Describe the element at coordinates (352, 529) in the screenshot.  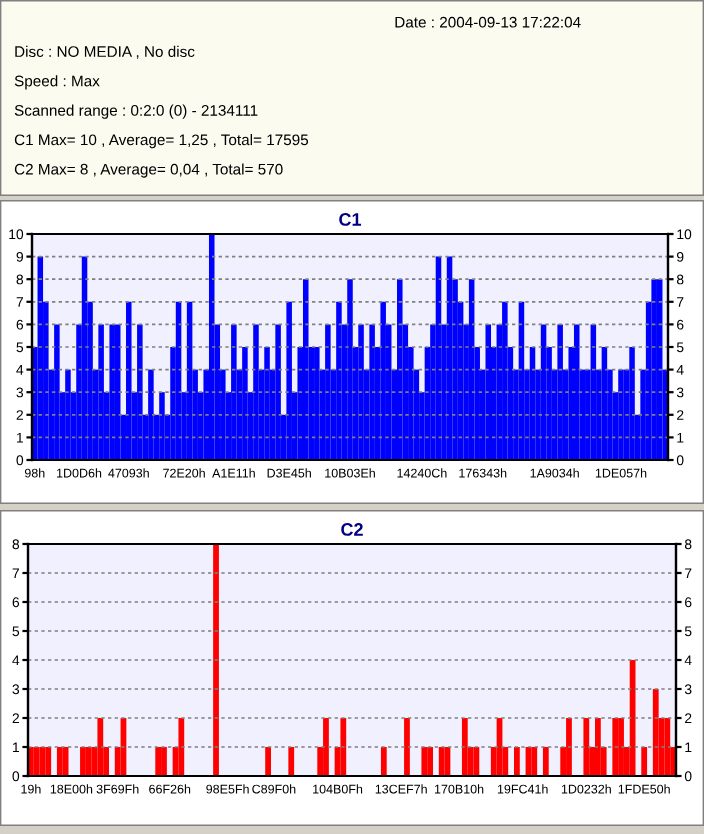
I see `chart-title: C2` at that location.